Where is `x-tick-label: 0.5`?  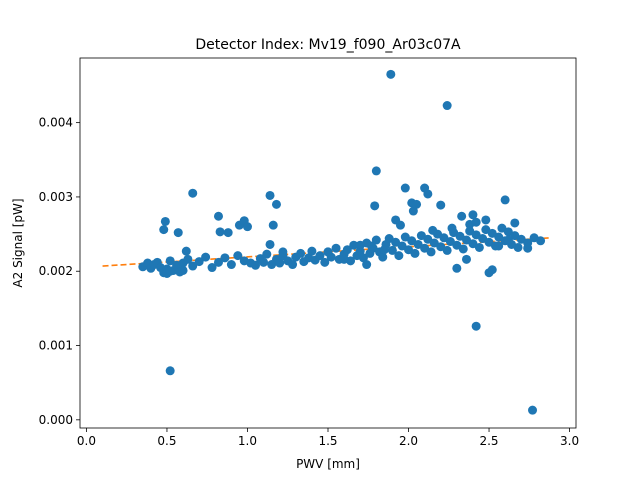
x-tick-label: 0.5 is located at coordinates (166, 441).